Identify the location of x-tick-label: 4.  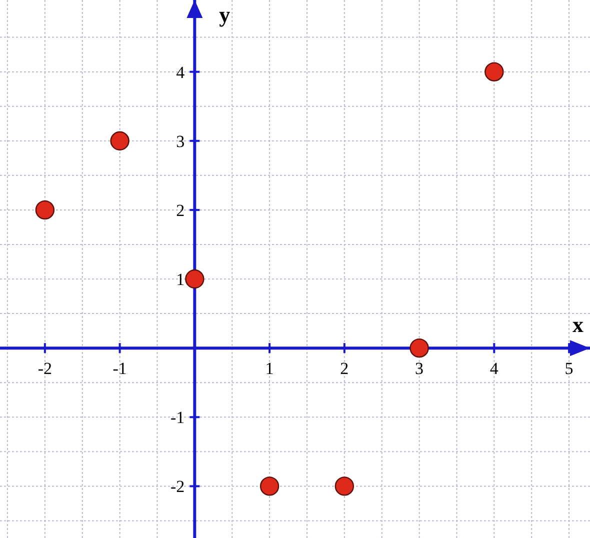
(494, 368).